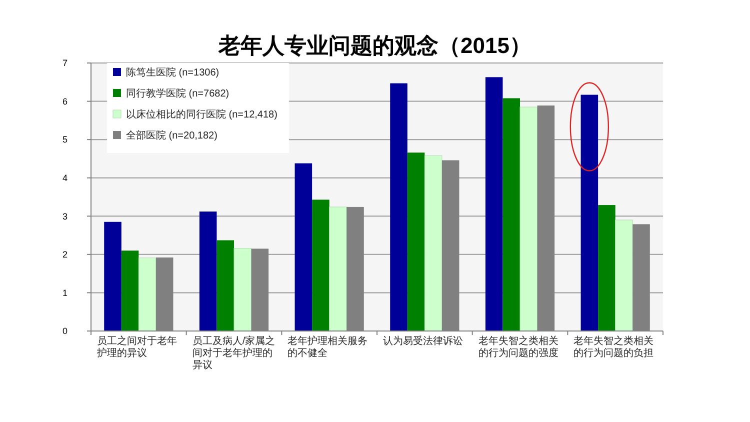 The height and width of the screenshot is (422, 750). I want to click on y-tick-label: 2, so click(65, 255).